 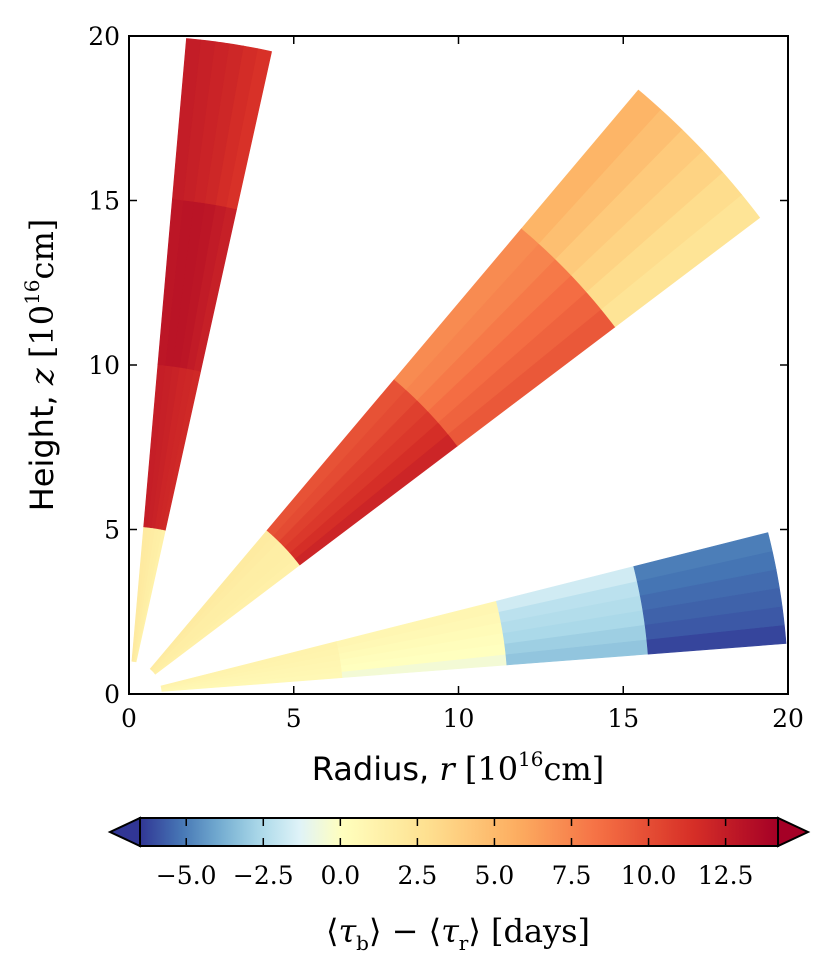 I want to click on colorbar-tick-label: 2.5, so click(x=418, y=875).